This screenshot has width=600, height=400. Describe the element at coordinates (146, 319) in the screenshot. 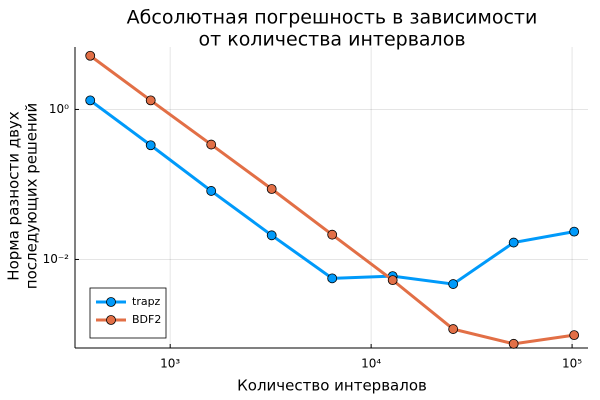

I see `legend-label: BDF2` at that location.